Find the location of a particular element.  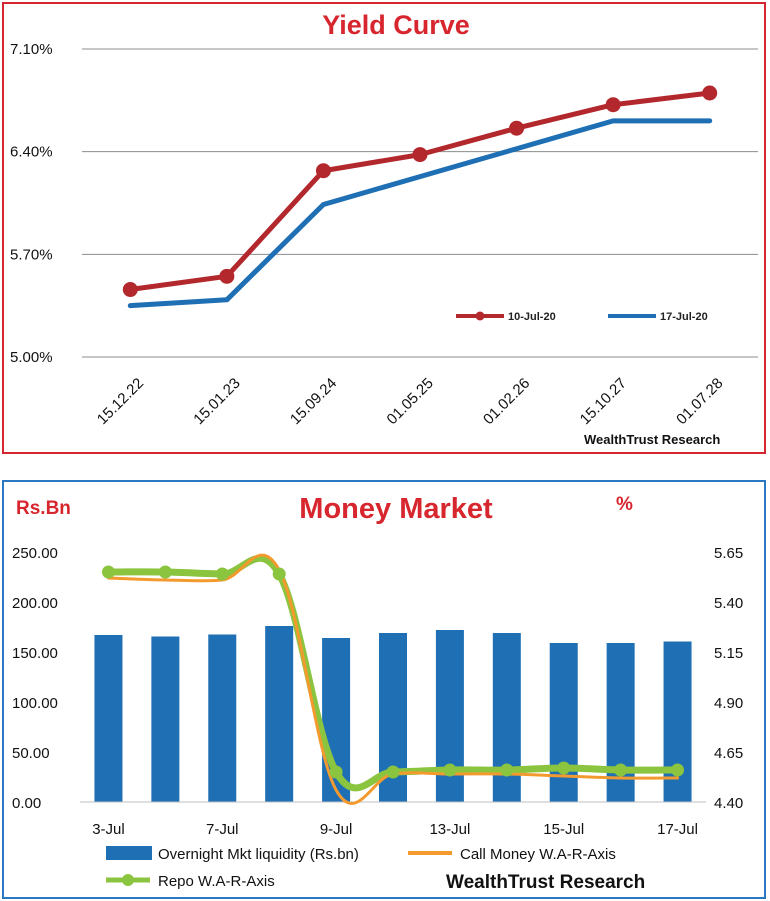

legend-label-repo: Repo W.A-R-Axis is located at coordinates (216, 881).